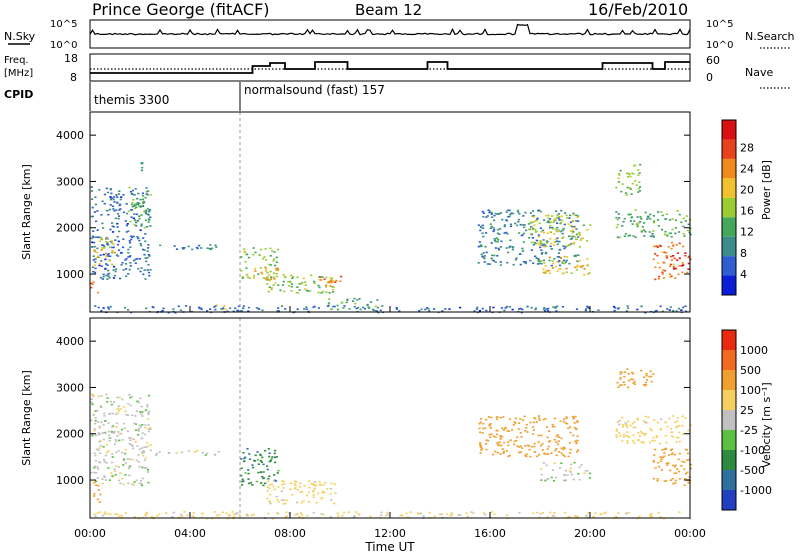 This screenshot has width=800, height=554. Describe the element at coordinates (749, 430) in the screenshot. I see `velocity-colorbar-tick: -25` at that location.